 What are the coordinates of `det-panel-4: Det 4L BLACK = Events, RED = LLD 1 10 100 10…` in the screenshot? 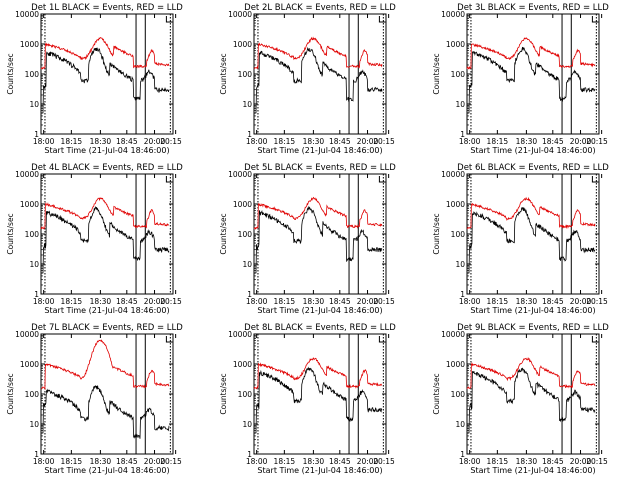 It's located at (94, 239).